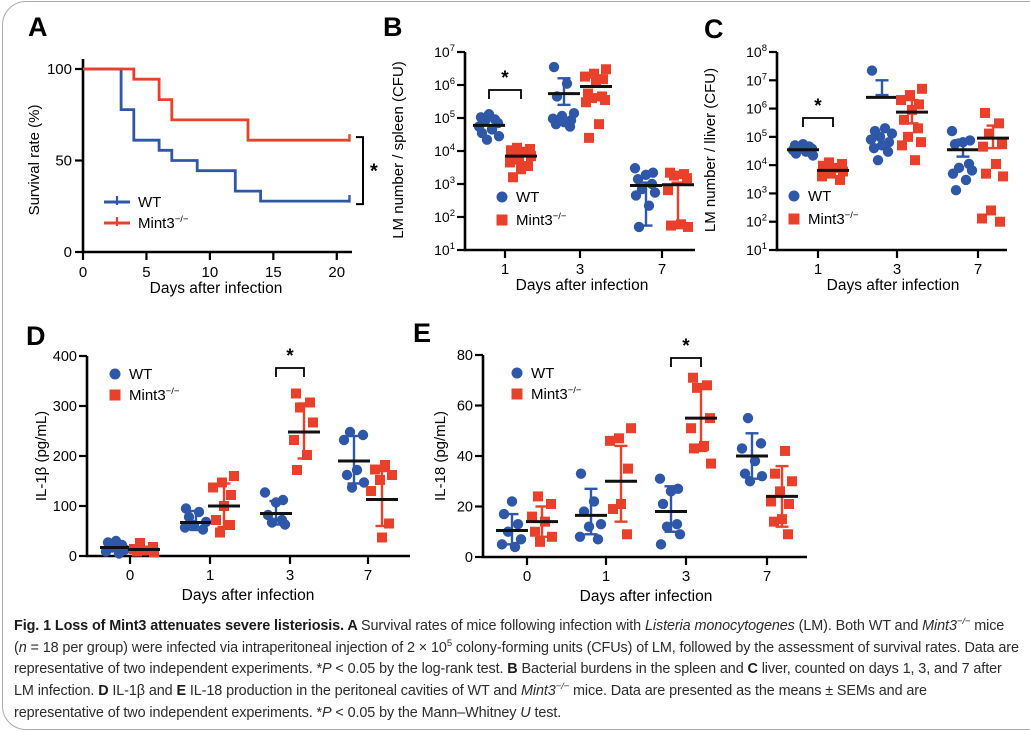 The image size is (1030, 732). What do you see at coordinates (63, 161) in the screenshot?
I see `svg-text: 50` at bounding box center [63, 161].